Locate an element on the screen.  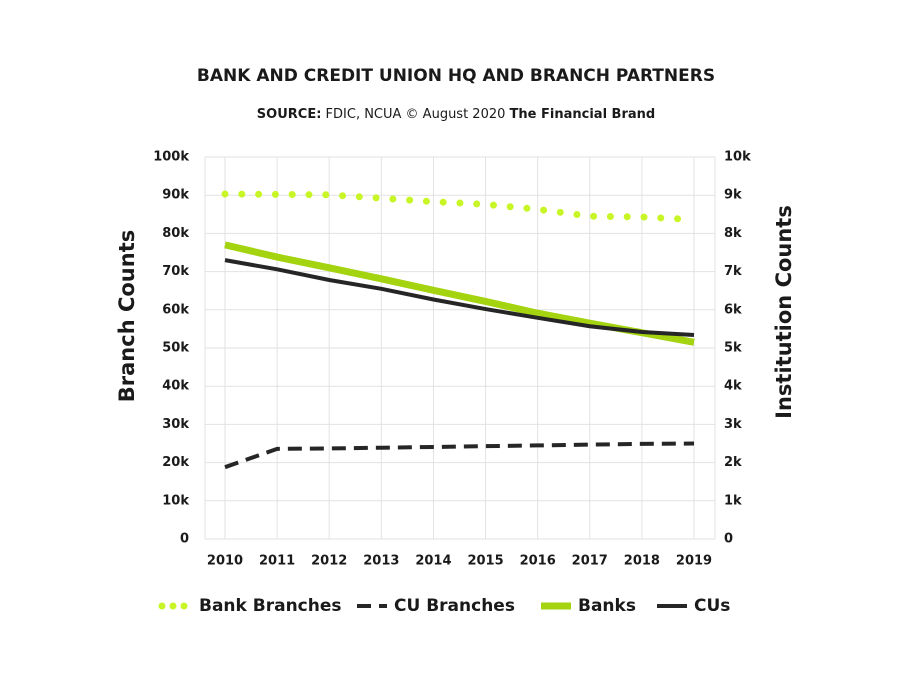
x-tick-label: 2014 is located at coordinates (433, 561).